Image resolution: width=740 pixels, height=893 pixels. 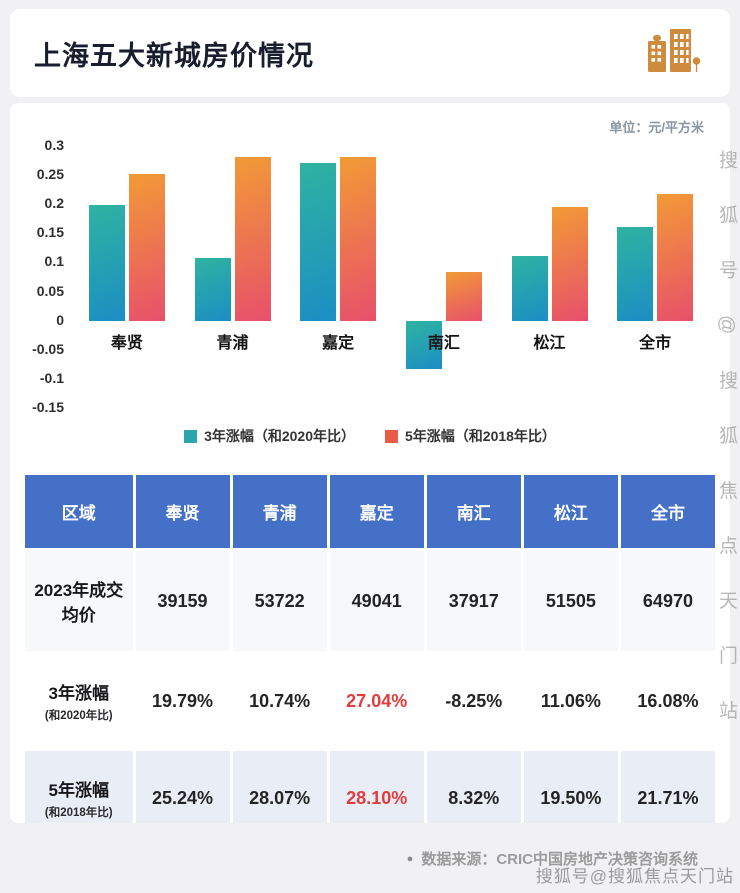 What do you see at coordinates (79, 511) in the screenshot?
I see `table-header-cell: 区域` at bounding box center [79, 511].